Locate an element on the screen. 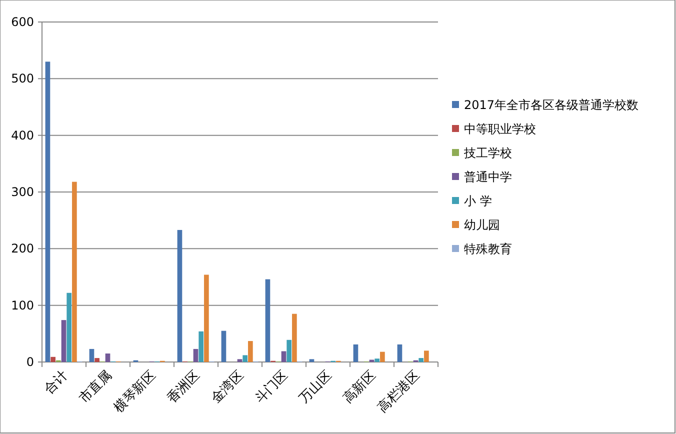 Image resolution: width=676 pixels, height=434 pixels. x-tick-label: 香洲区 is located at coordinates (183, 387).